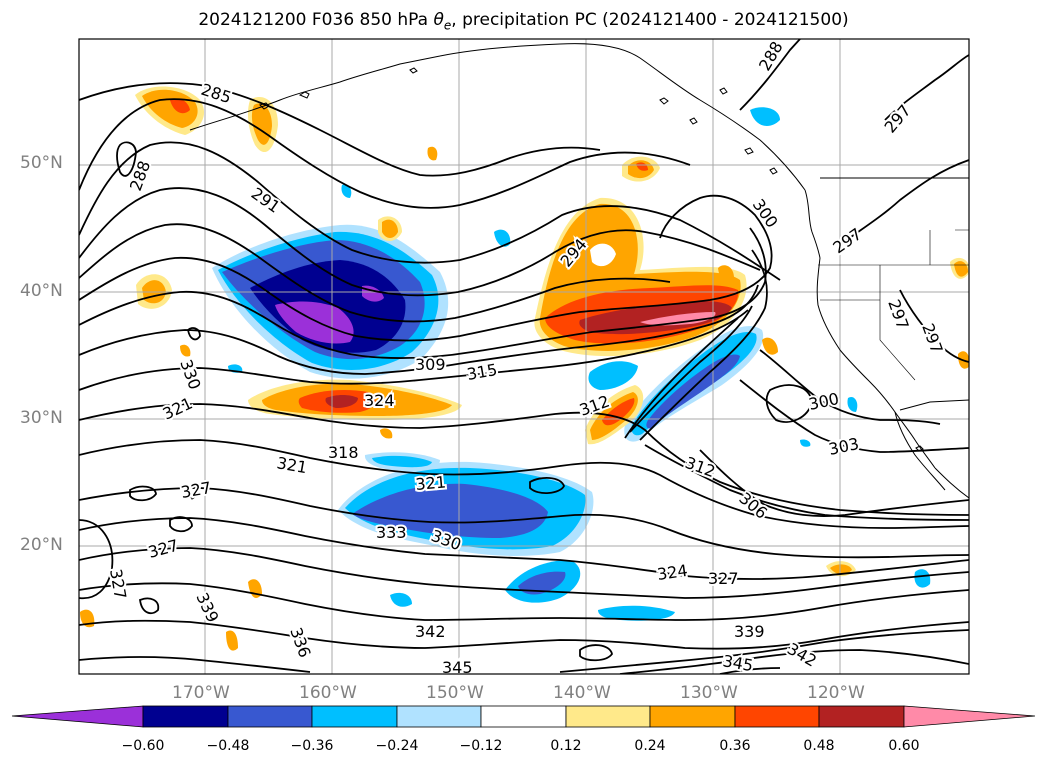 The width and height of the screenshot is (1047, 767). I want to click on contour-label: 342, so click(430, 631).